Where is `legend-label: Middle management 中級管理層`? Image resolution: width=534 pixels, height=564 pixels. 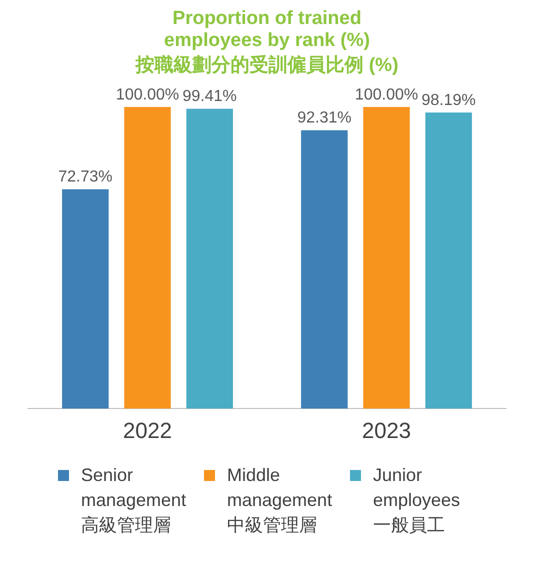 legend-label: Middle management 中級管理層 is located at coordinates (279, 500).